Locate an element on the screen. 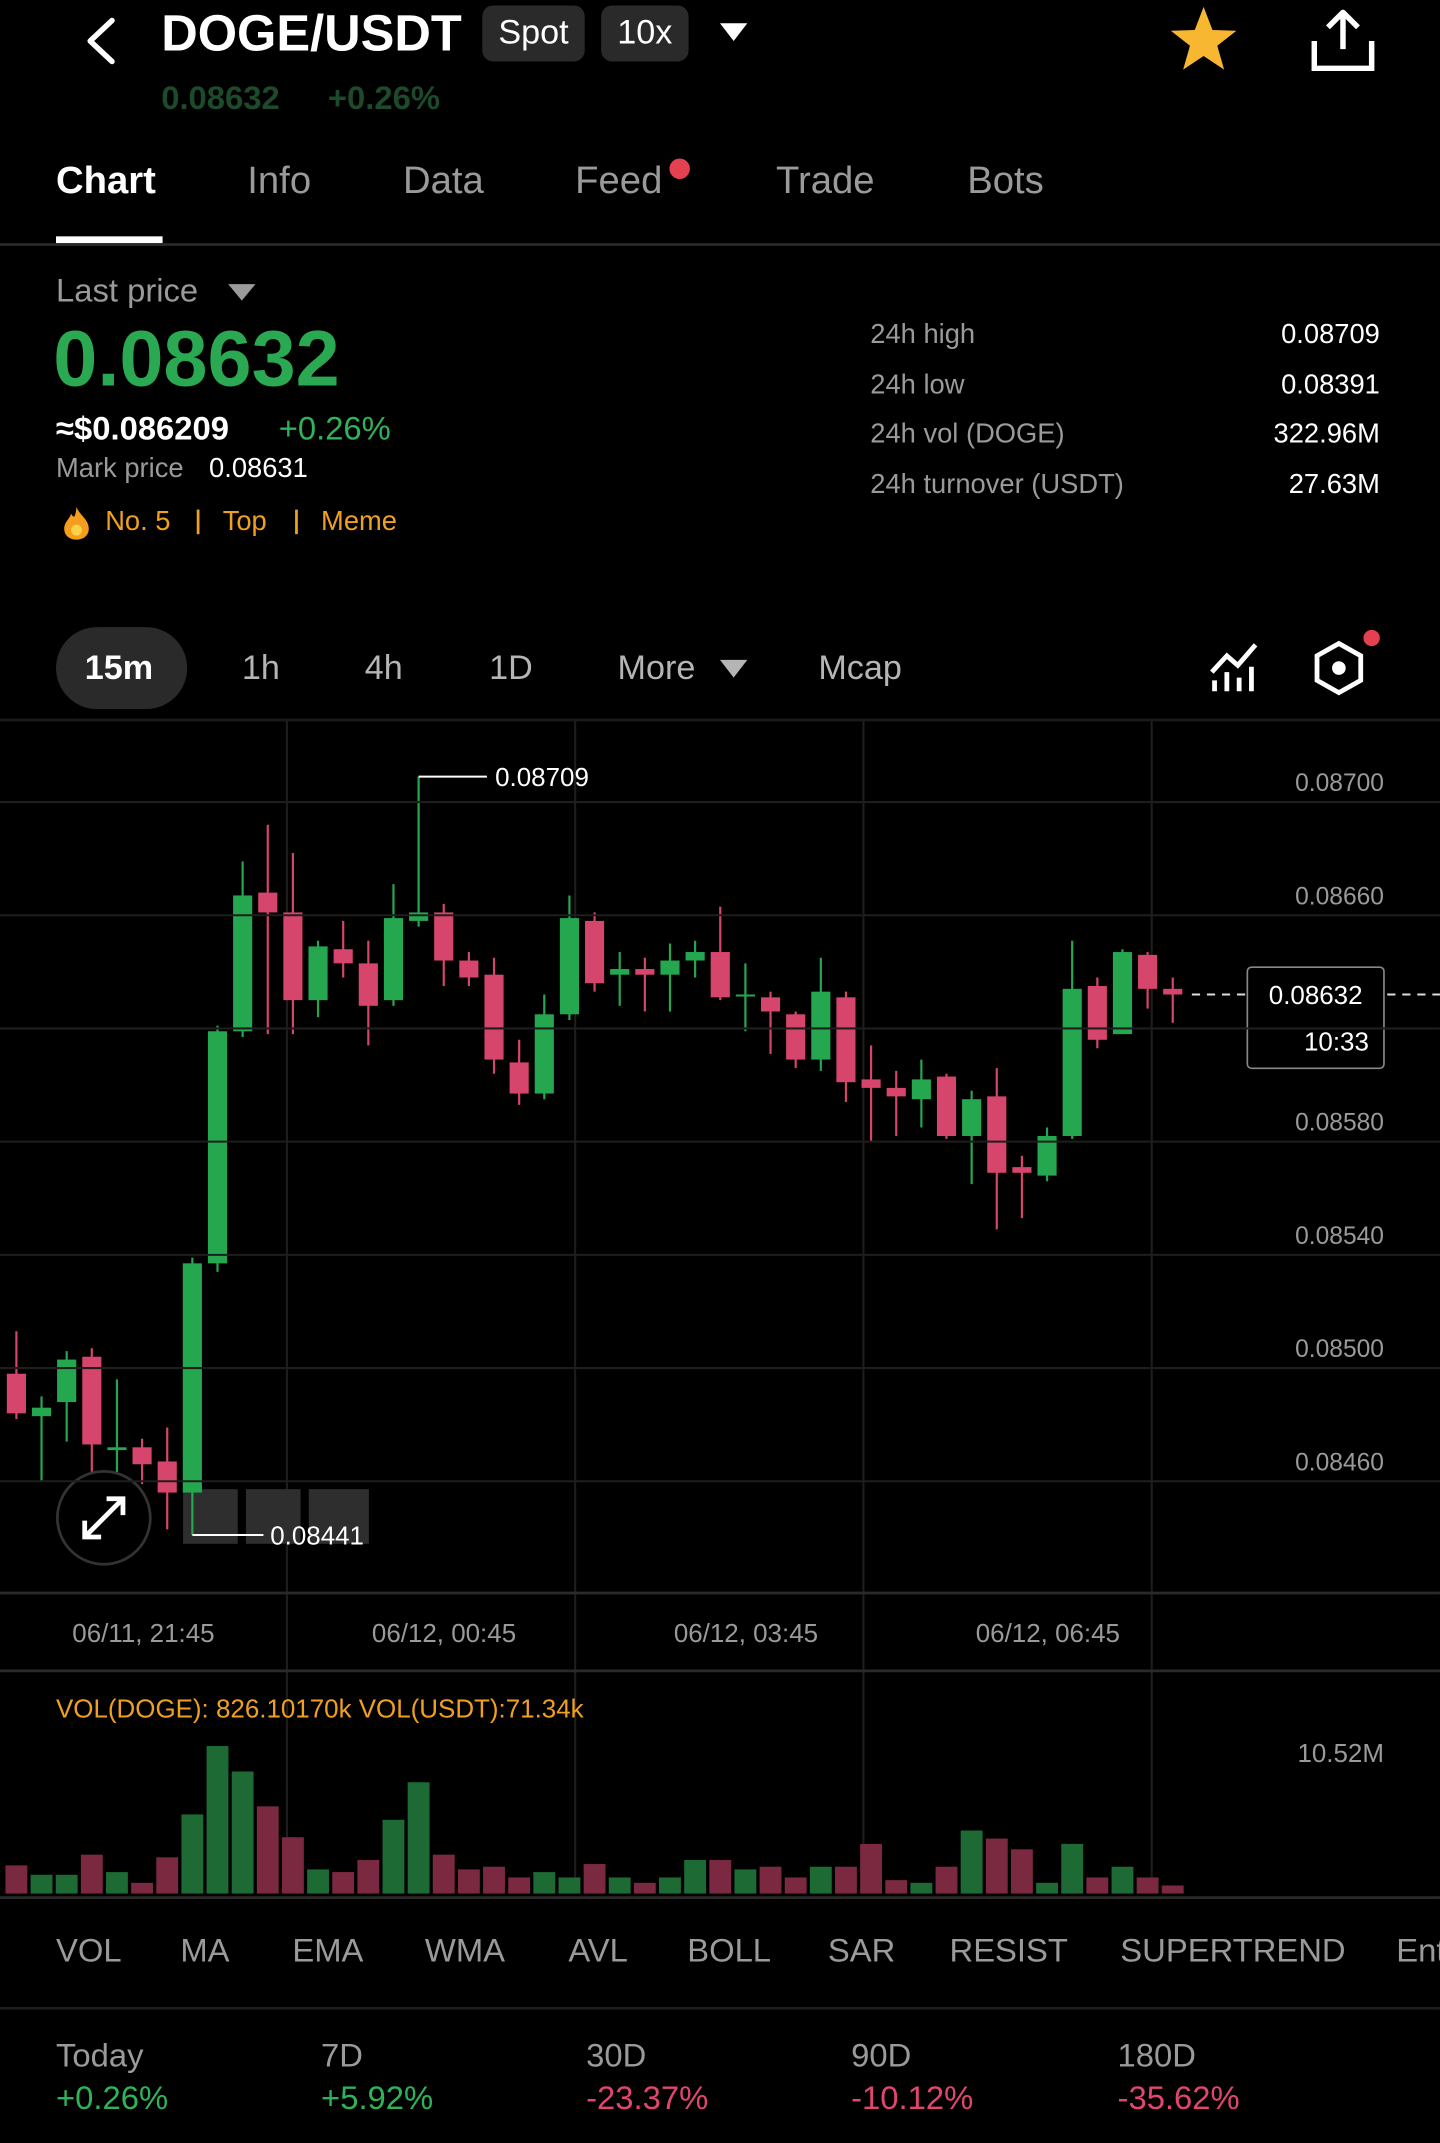 Image resolution: width=1440 pixels, height=2143 pixels. stat-label: 24h vol (DOGE) is located at coordinates (967, 434).